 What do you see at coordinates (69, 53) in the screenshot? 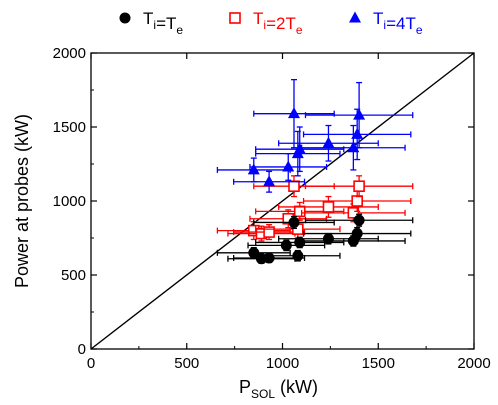
I see `y-tick-label: 2000` at bounding box center [69, 53].